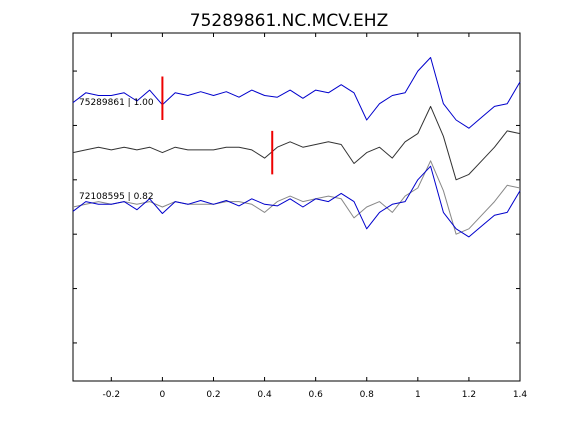  What do you see at coordinates (217, 125) in the screenshot?
I see `pick-markers` at bounding box center [217, 125].